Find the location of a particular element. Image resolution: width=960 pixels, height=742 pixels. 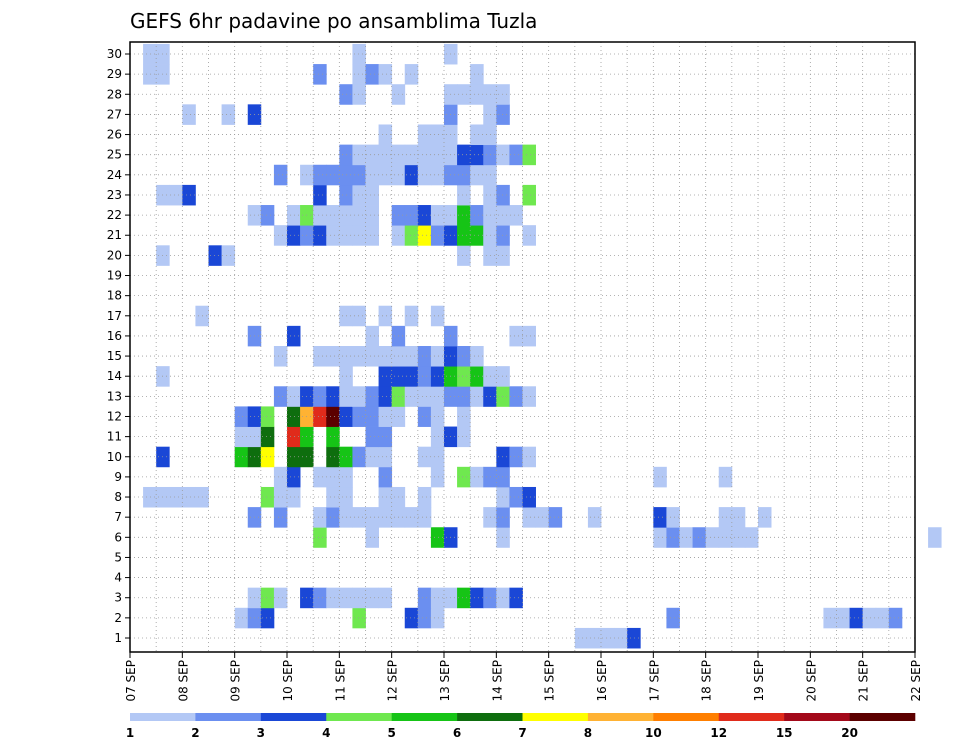

colorbar: 1 2 3 4 5 6 7 8 10 12 15 20 is located at coordinates (521, 726).